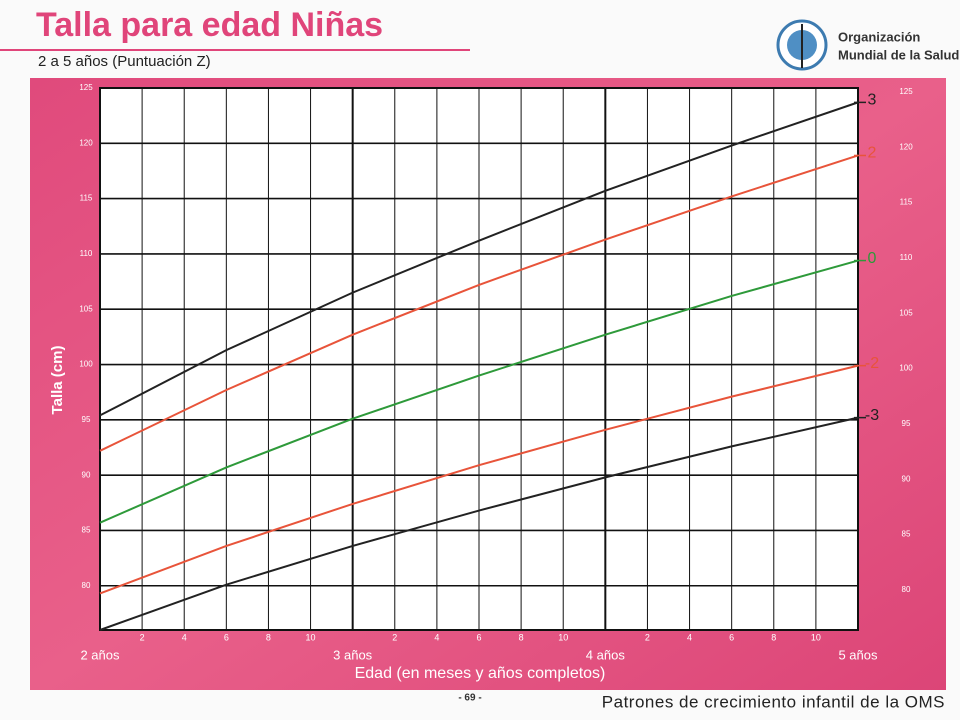 The image size is (960, 725). What do you see at coordinates (209, 25) in the screenshot?
I see `title: Talla para edad Niñas` at bounding box center [209, 25].